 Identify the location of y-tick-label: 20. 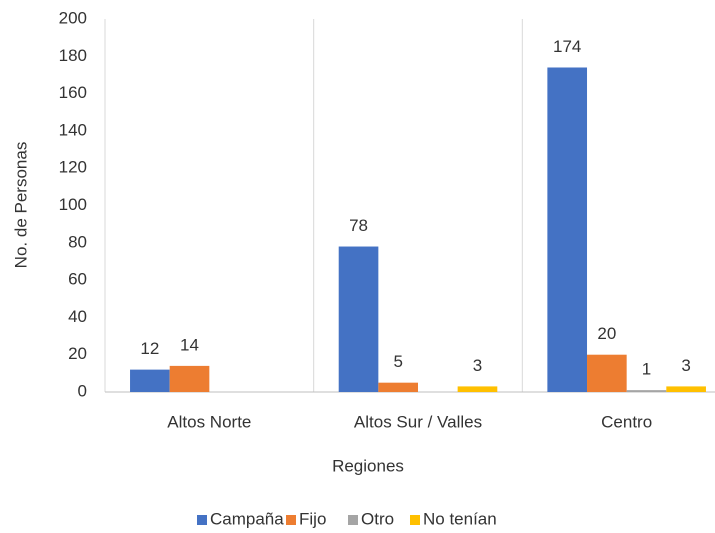
(77, 353).